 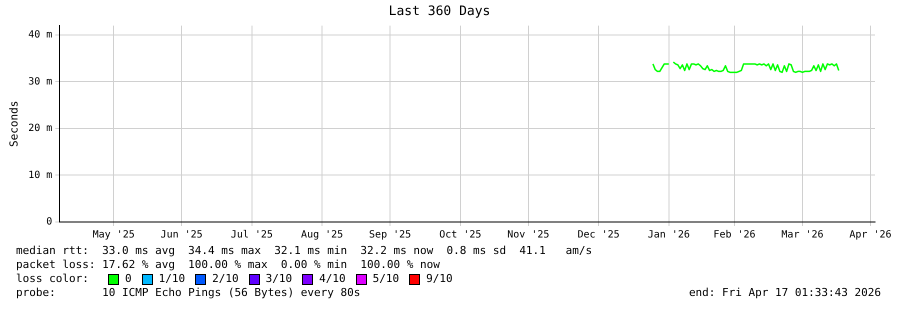 I want to click on y-tick-label: 0, so click(x=49, y=222).